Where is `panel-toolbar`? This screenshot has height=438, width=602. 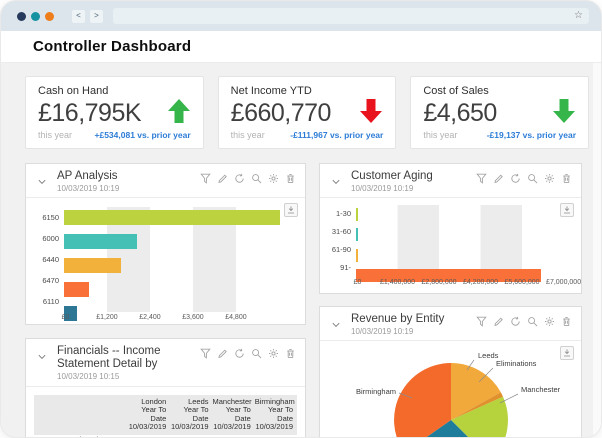
panel-toolbar is located at coordinates (248, 177).